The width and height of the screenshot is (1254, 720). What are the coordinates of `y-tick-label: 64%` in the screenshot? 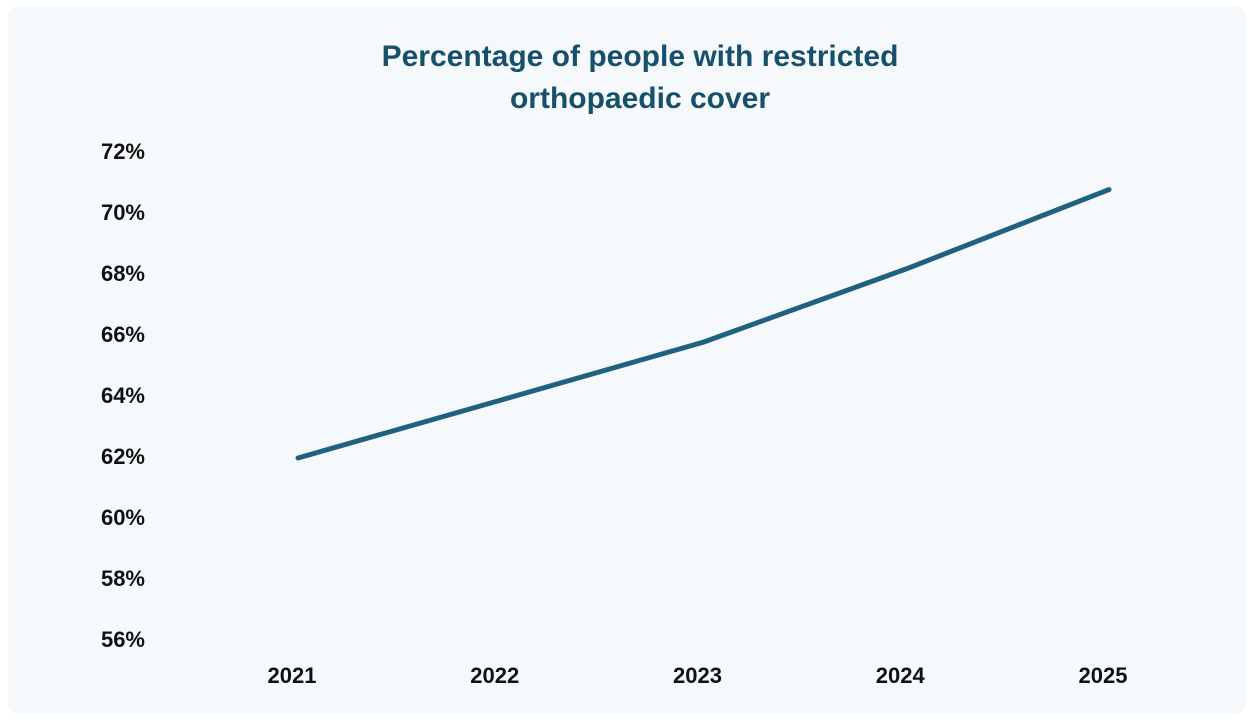 It's located at (123, 395).